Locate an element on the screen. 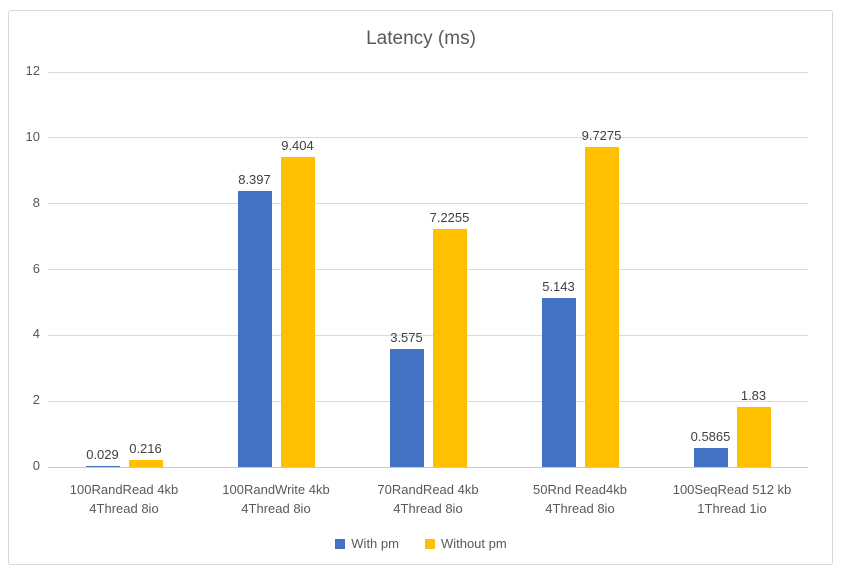 Image resolution: width=842 pixels, height=581 pixels. legend: With pm Without pm is located at coordinates (421, 543).